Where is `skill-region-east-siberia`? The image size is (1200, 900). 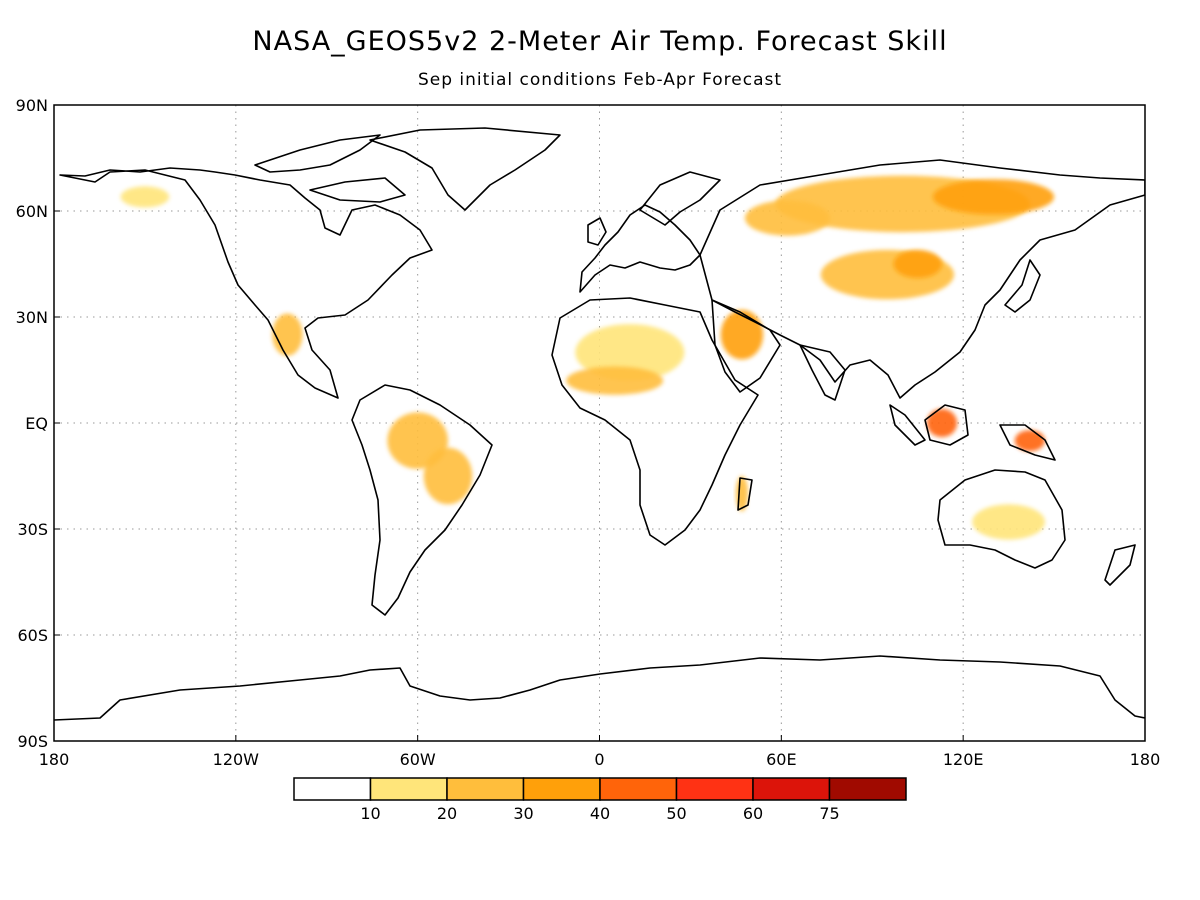 skill-region-east-siberia is located at coordinates (993, 197).